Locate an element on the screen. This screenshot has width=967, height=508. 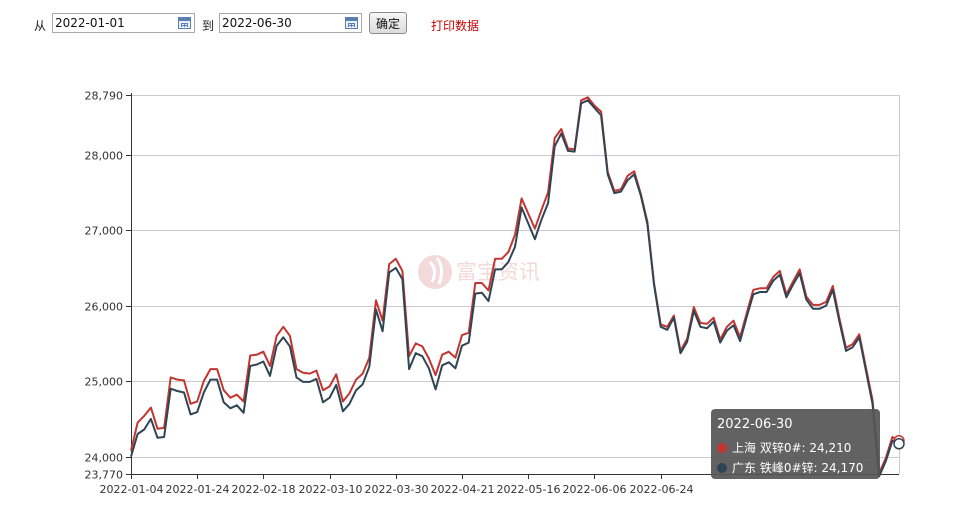
to-label: 到 is located at coordinates (208, 26).